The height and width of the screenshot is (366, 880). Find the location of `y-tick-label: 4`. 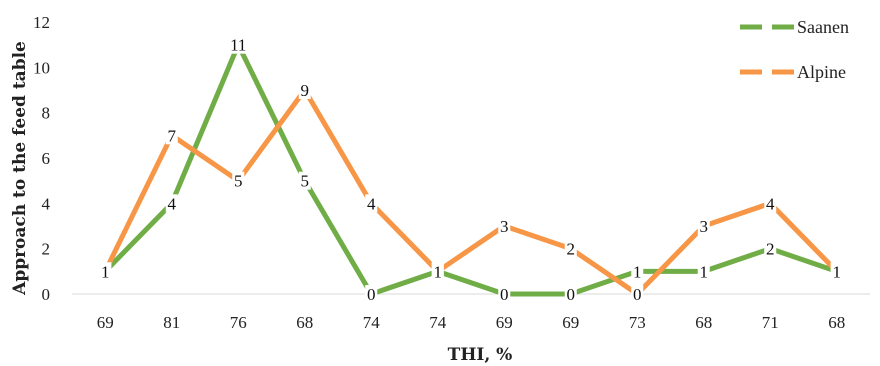

y-tick-label: 4 is located at coordinates (46, 203).